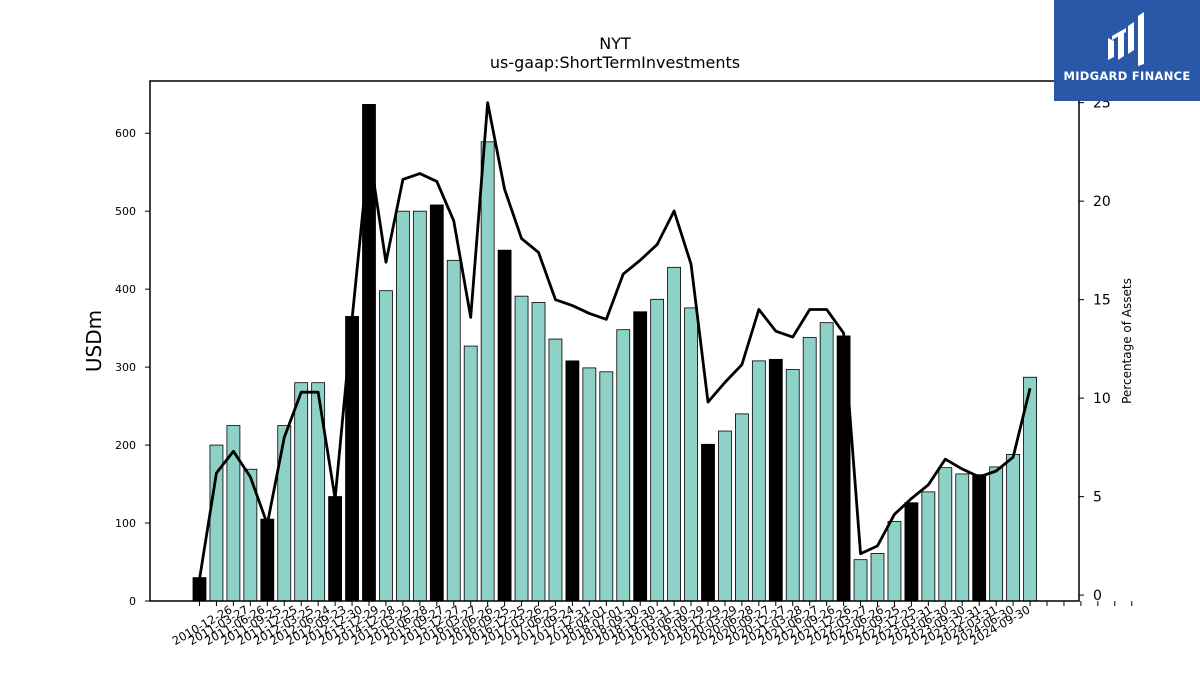 The image size is (1200, 675). Describe the element at coordinates (1097, 498) in the screenshot. I see `y2-tick-label: 5` at that location.